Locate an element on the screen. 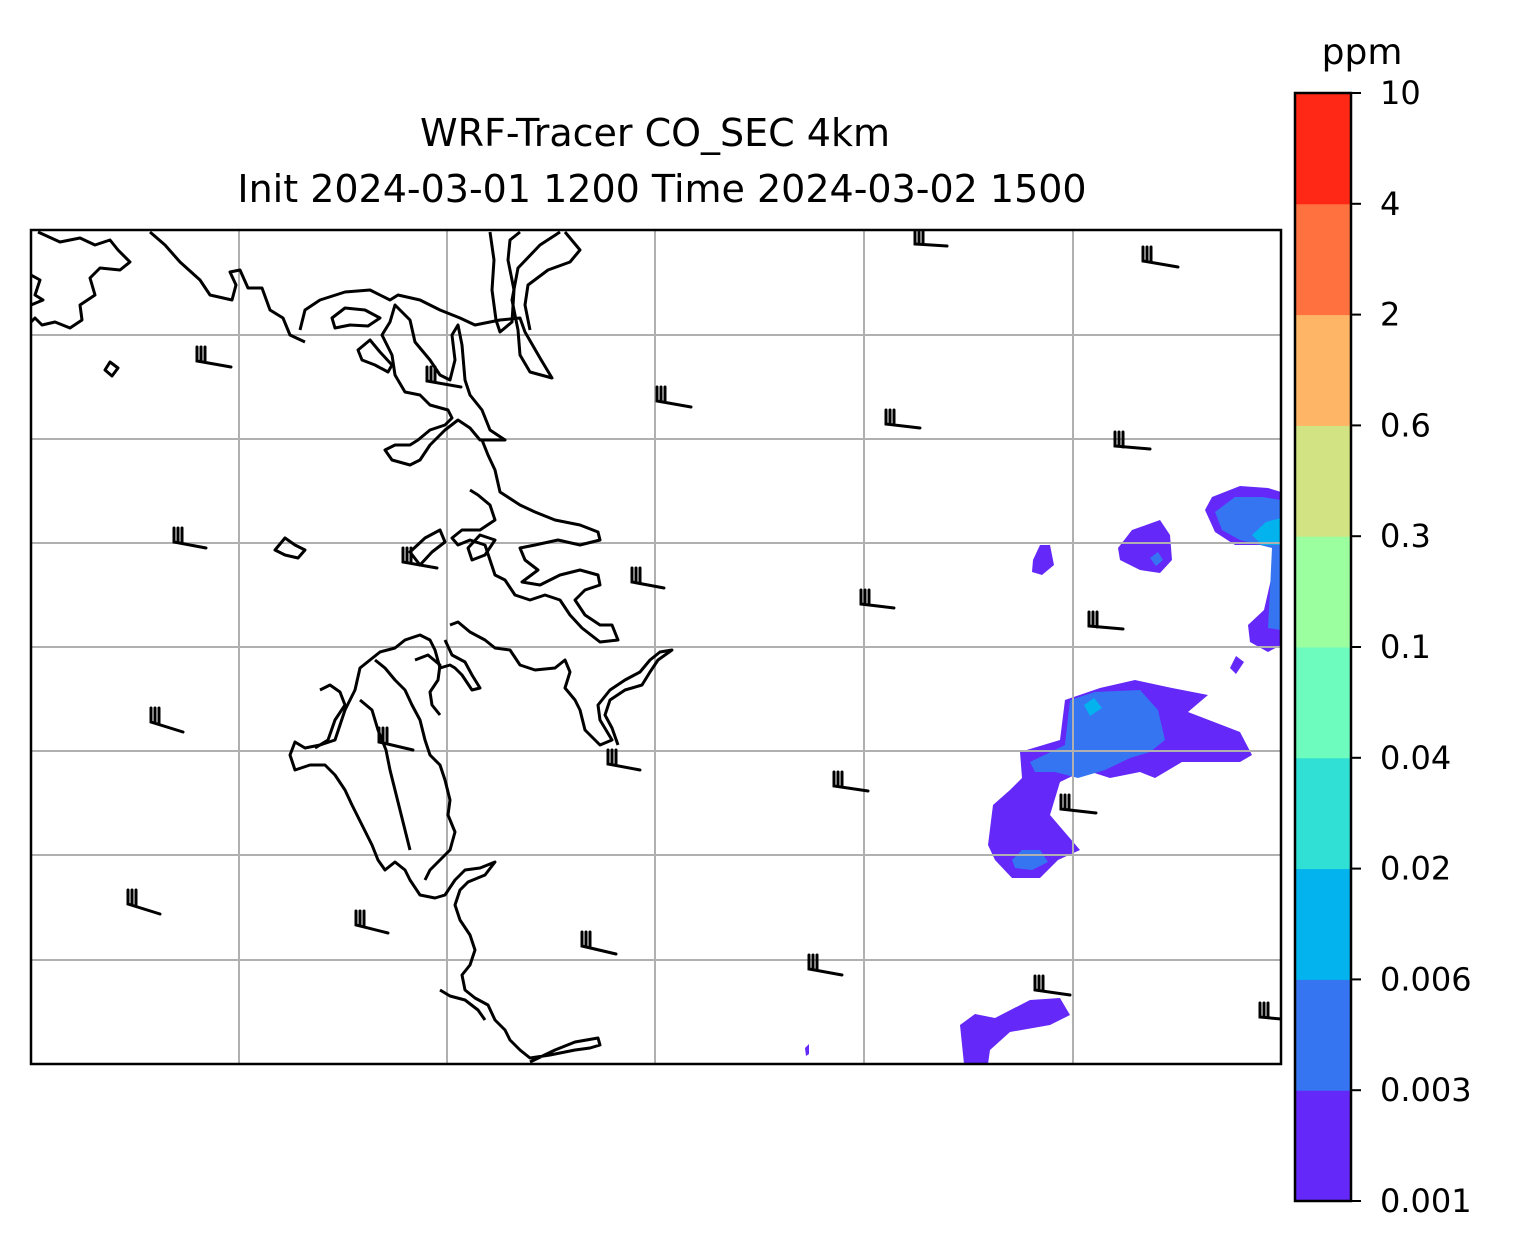  map-title-line-1: WRF-Tracer CO_SEC 4km is located at coordinates (655, 133).